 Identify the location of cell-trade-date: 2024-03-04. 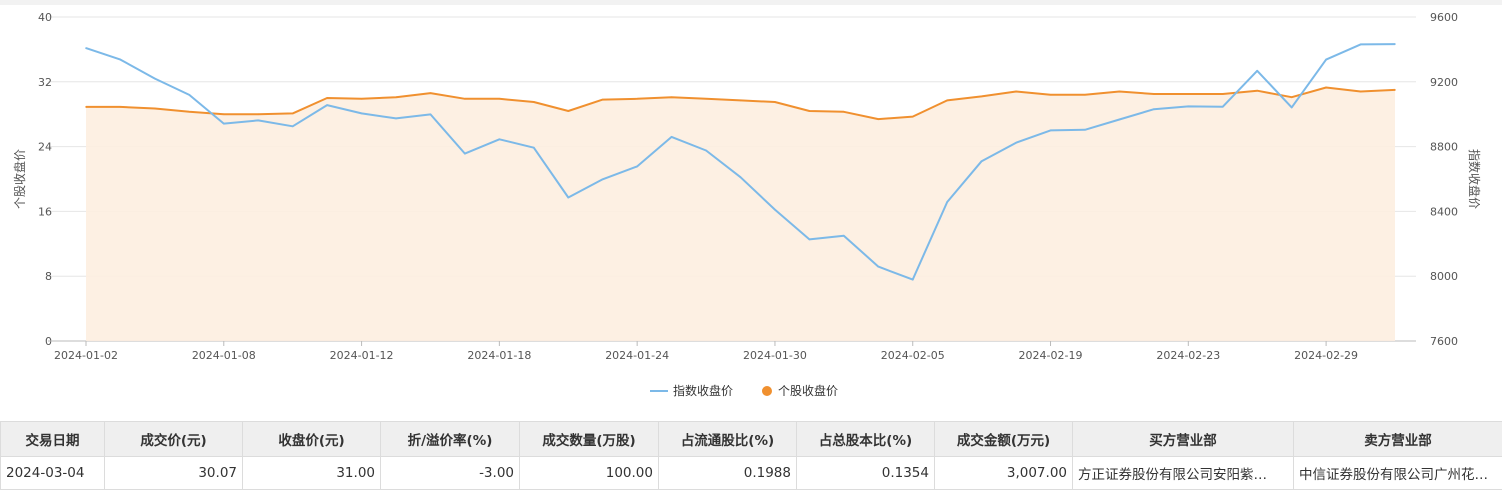
(53, 473).